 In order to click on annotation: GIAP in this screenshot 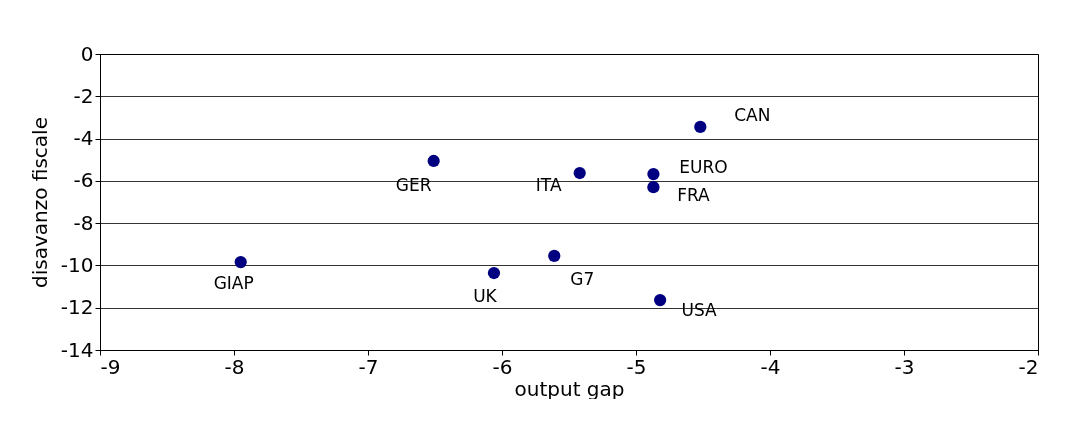, I will do `click(233, 283)`.